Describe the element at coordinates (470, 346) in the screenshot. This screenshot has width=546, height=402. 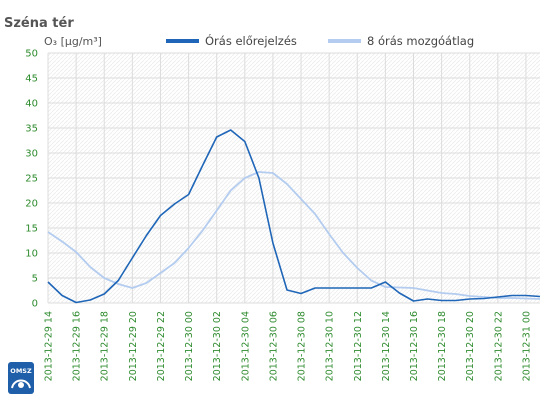
I see `x-tick-label: 2013-12-30 20` at that location.